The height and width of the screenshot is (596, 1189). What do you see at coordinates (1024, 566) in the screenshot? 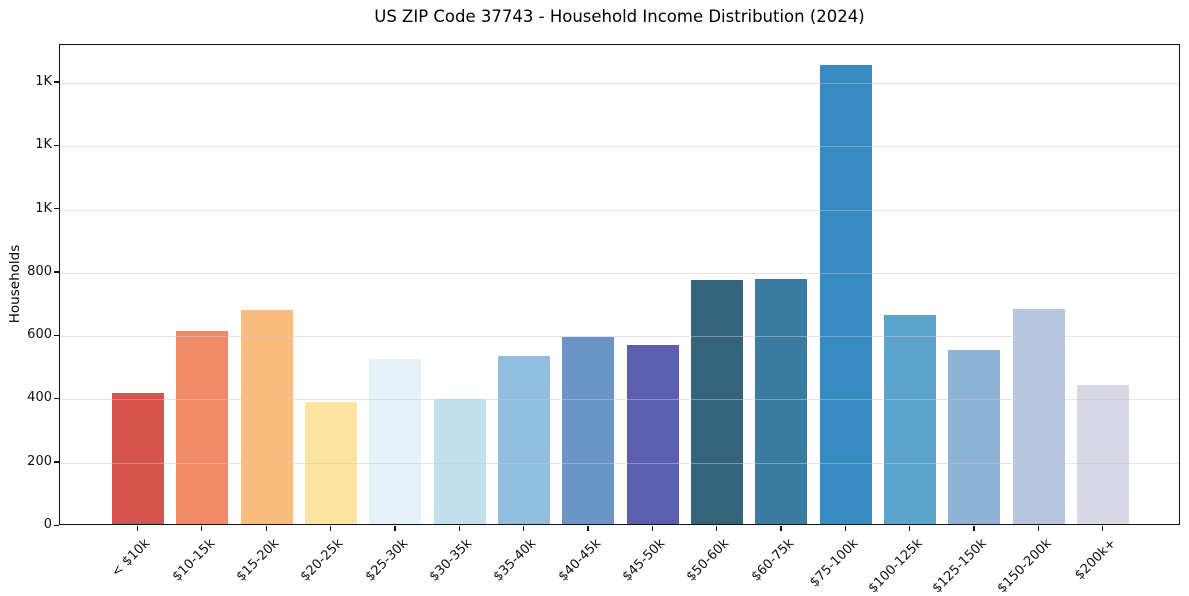
I see `x-tick-label: $150-200k` at bounding box center [1024, 566].